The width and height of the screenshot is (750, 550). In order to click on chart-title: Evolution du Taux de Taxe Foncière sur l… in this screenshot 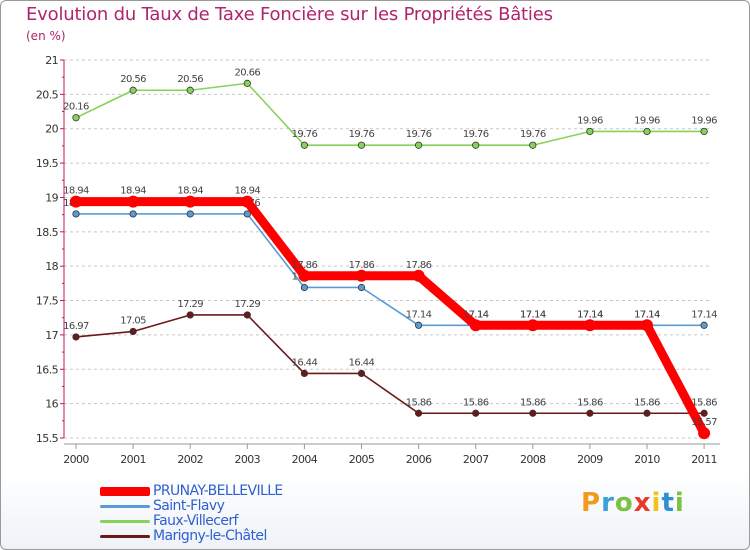, I will do `click(289, 14)`.